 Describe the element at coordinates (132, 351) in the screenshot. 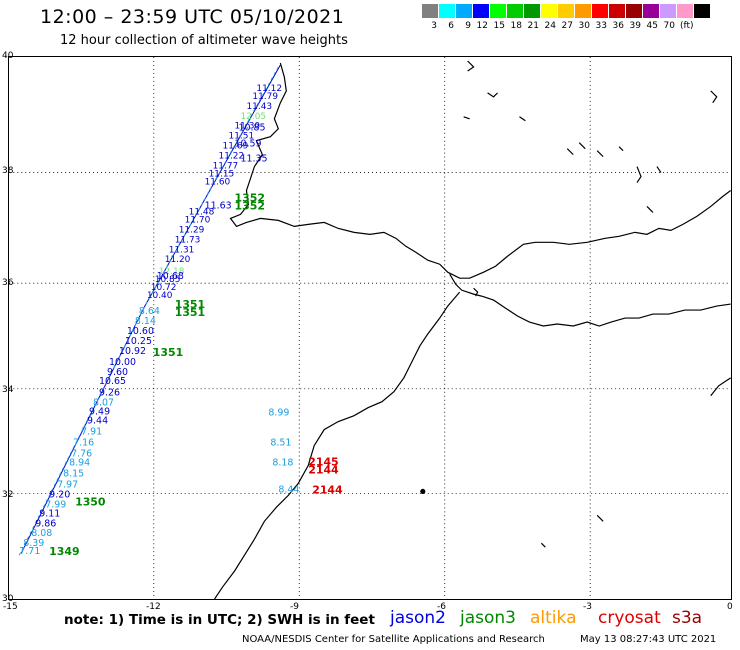

I see `wave-height-value: 10.92` at that location.